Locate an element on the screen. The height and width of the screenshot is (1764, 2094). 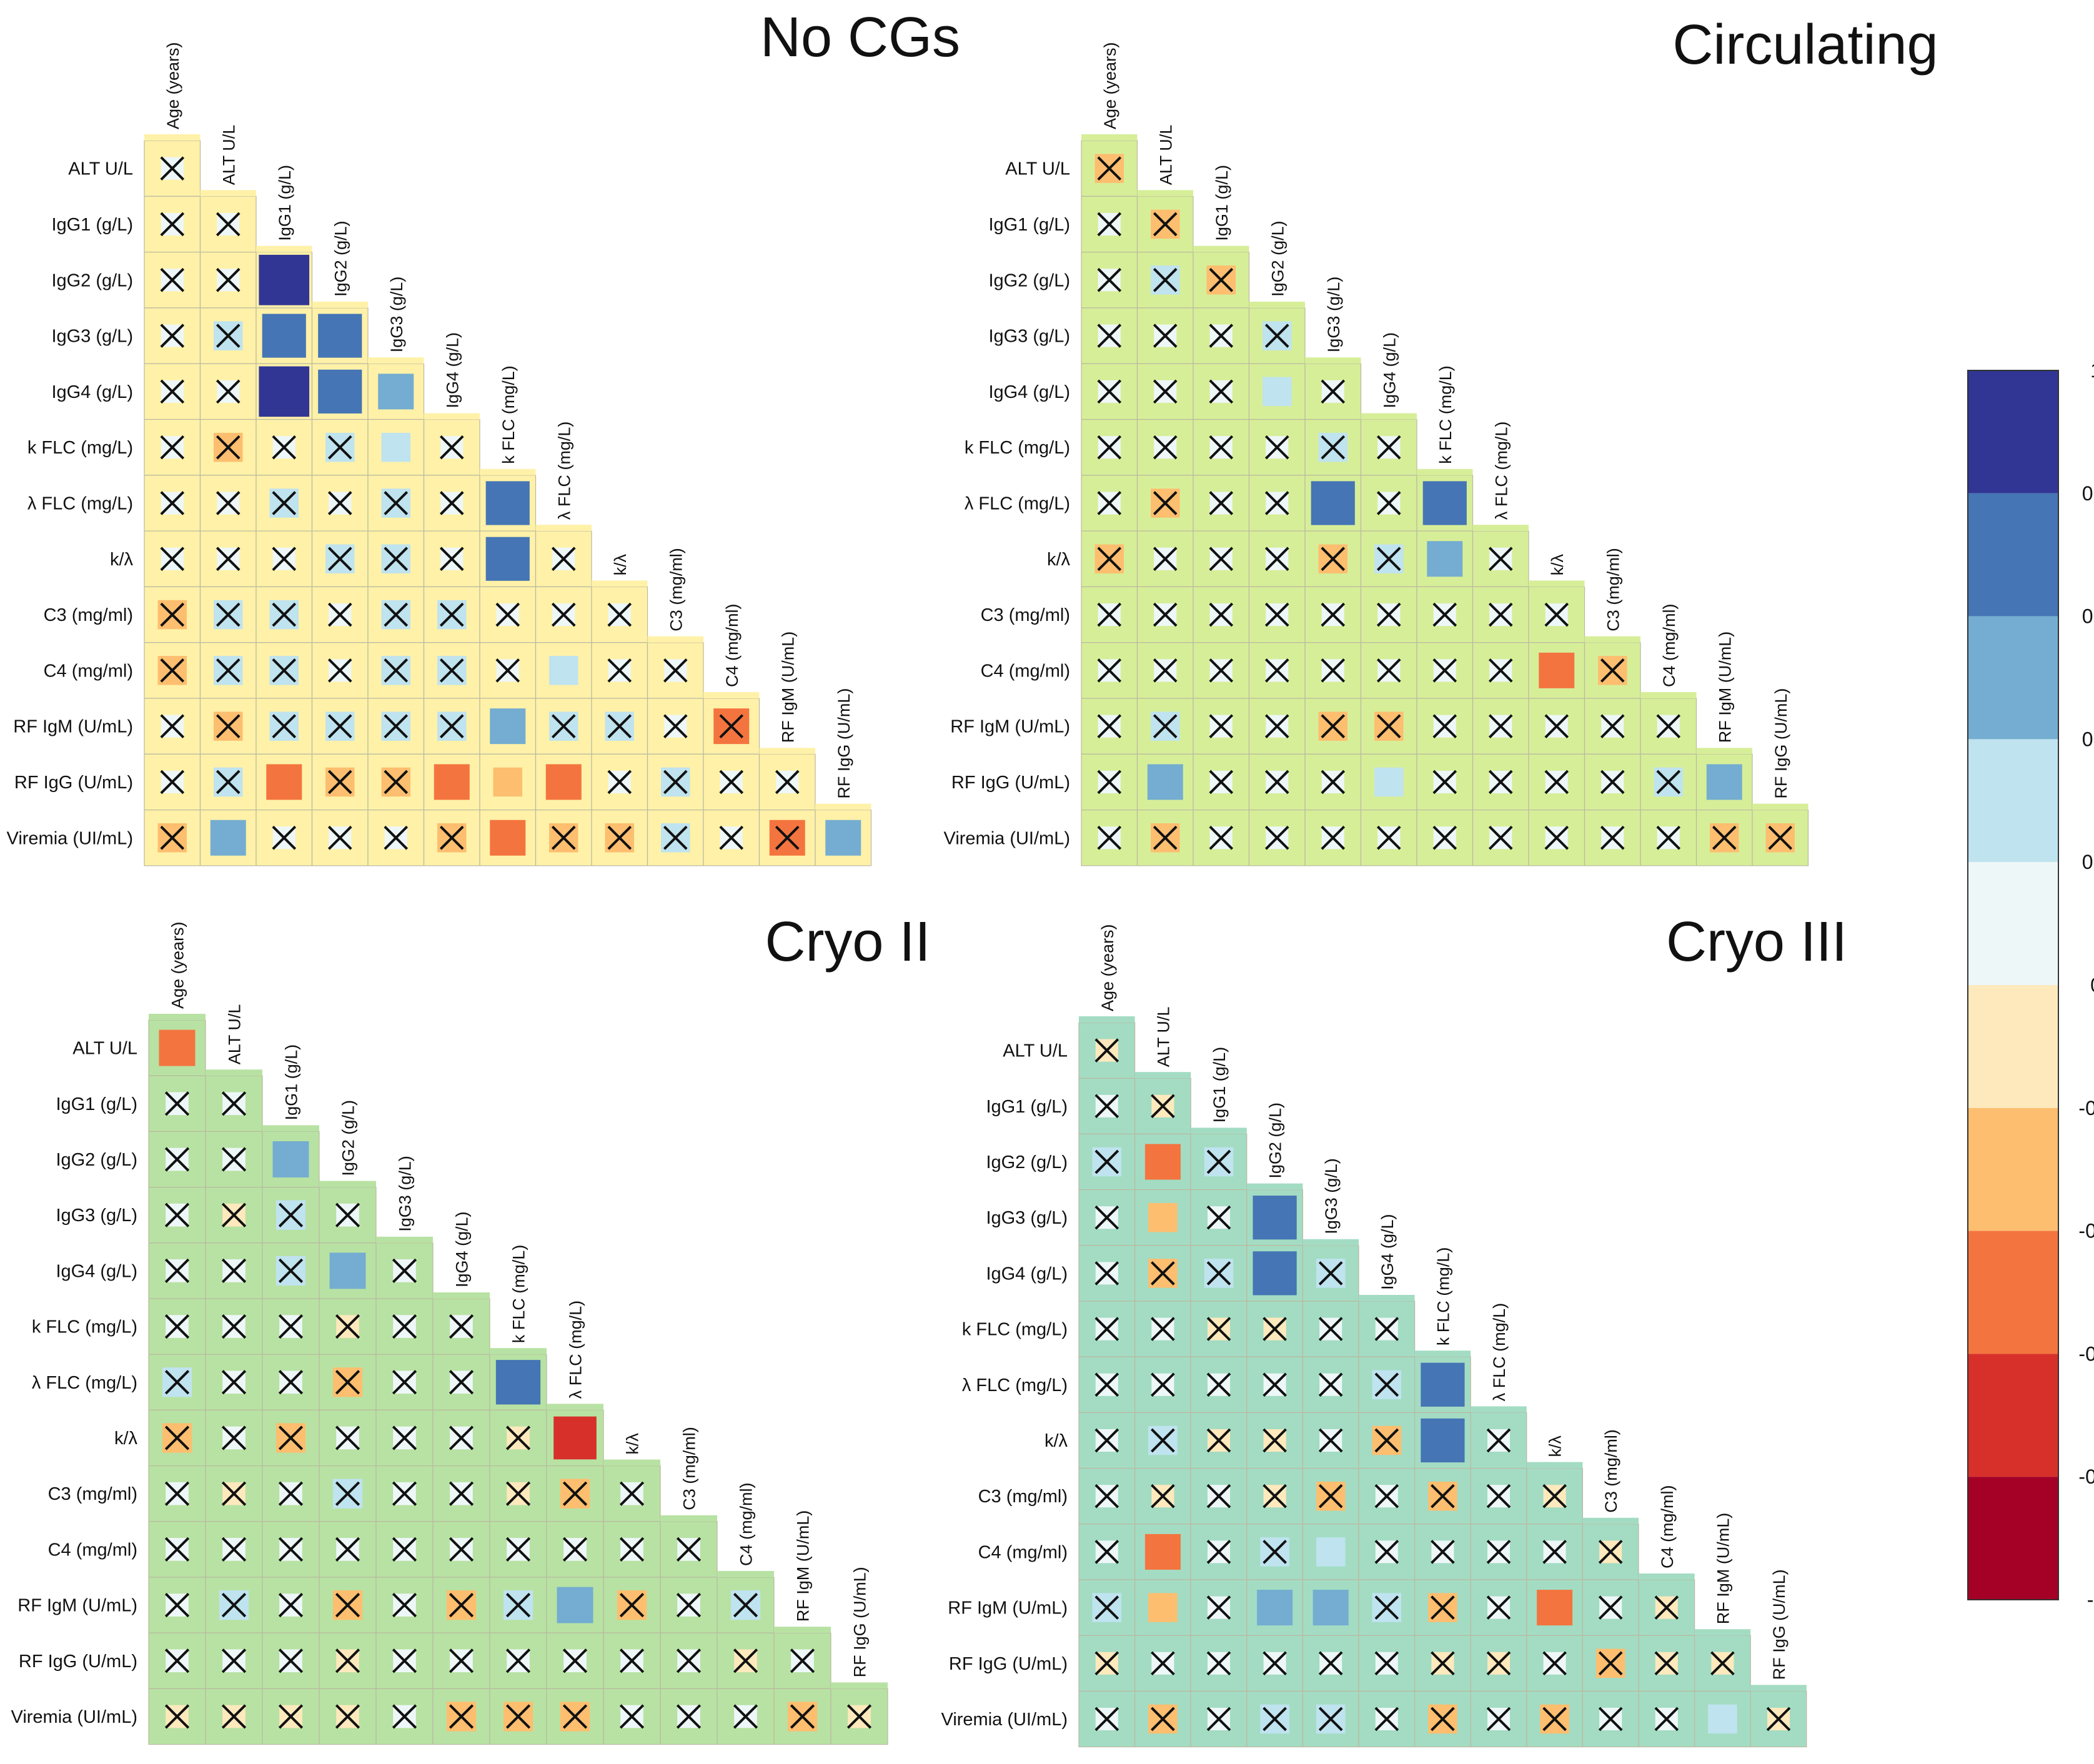
row-label: λ FLC (mg/L) is located at coordinates (80, 503).